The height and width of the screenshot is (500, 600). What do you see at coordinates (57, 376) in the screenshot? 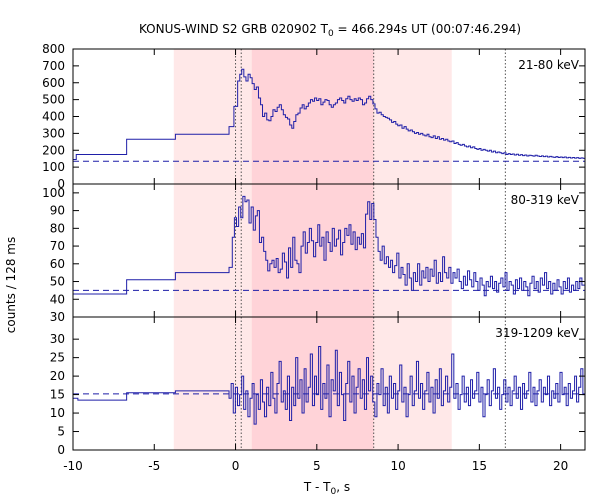
I see `y-tick-label: 20` at bounding box center [57, 376].